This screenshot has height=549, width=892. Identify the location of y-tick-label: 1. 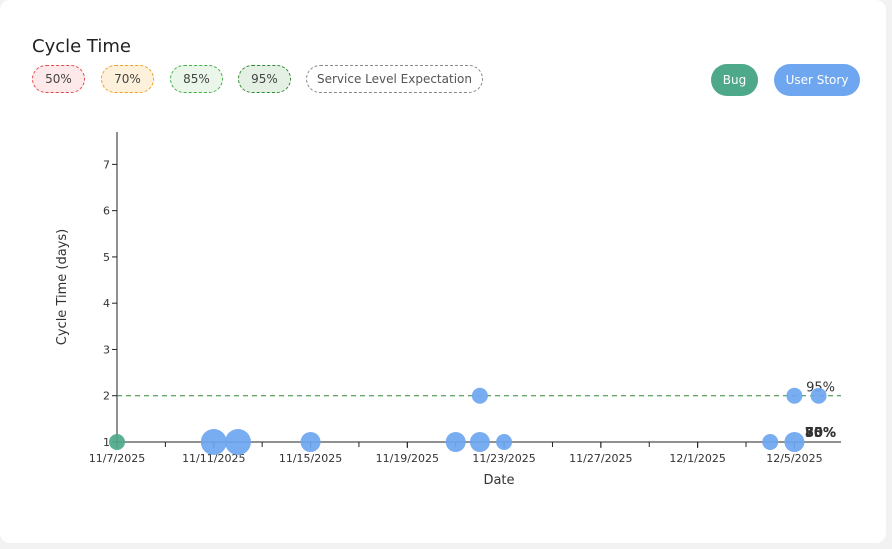
(106, 442).